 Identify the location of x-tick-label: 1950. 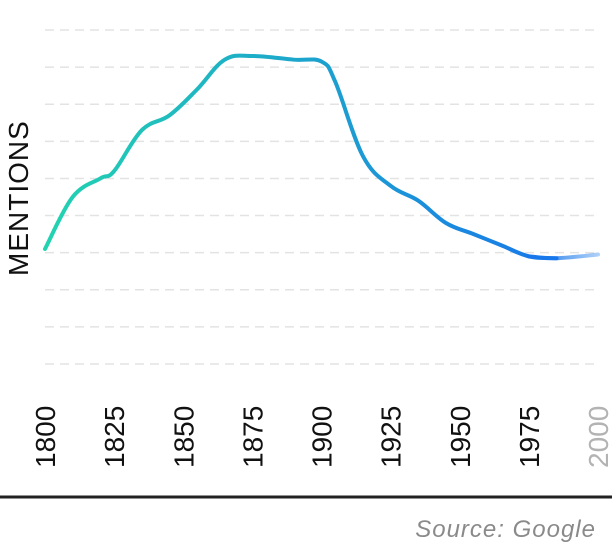
(460, 437).